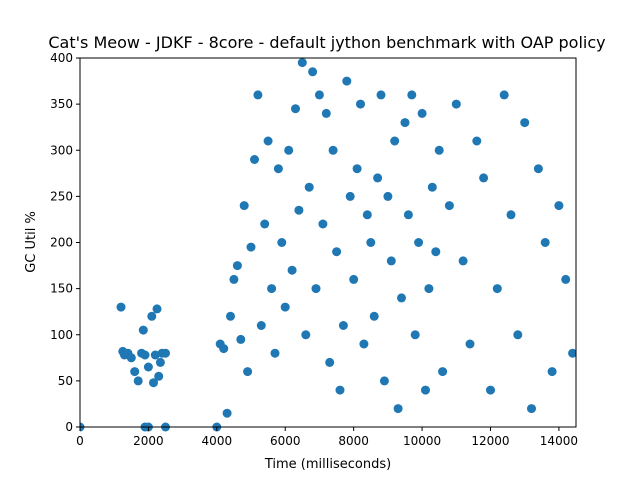  I want to click on y-axis: 0 50 100 150 200 250 300 350 400, so click(65, 242).